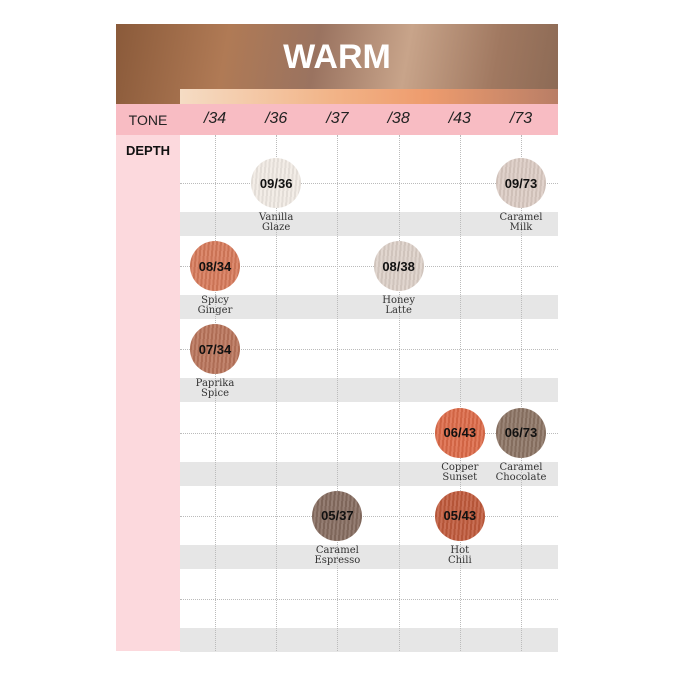  I want to click on depth-label: DEPTH, so click(148, 150).